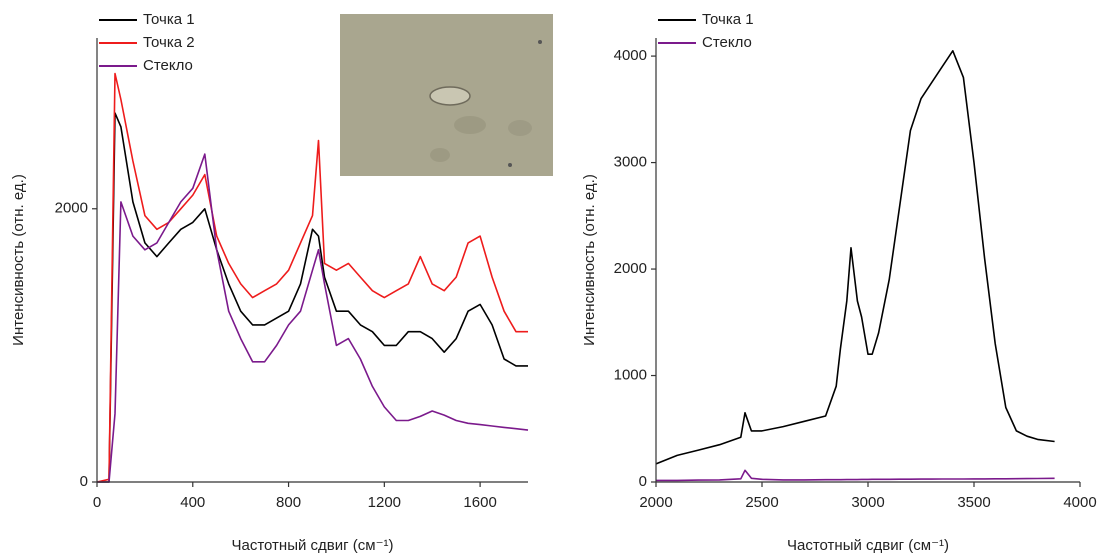  I want to click on y-tick-label: 4000, so click(630, 55).